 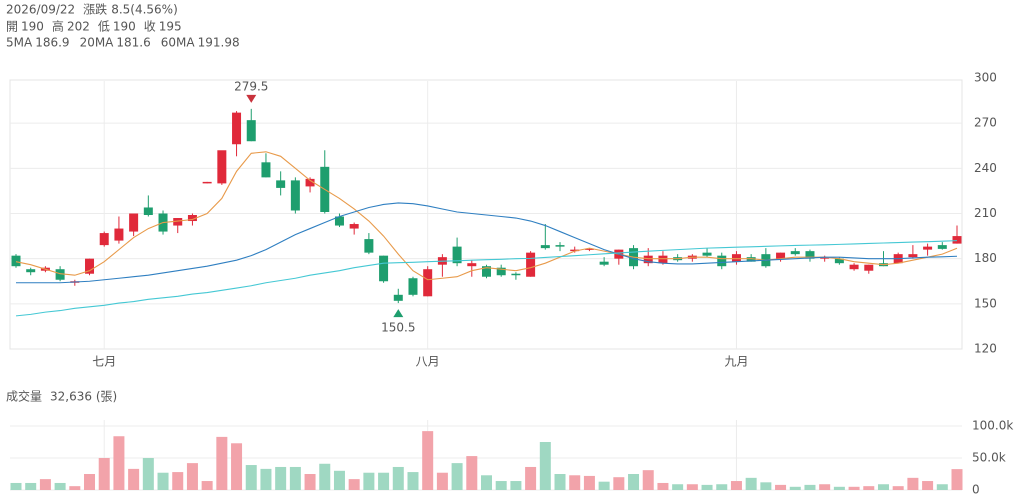 I want to click on header-text: 191.98, so click(x=219, y=43).